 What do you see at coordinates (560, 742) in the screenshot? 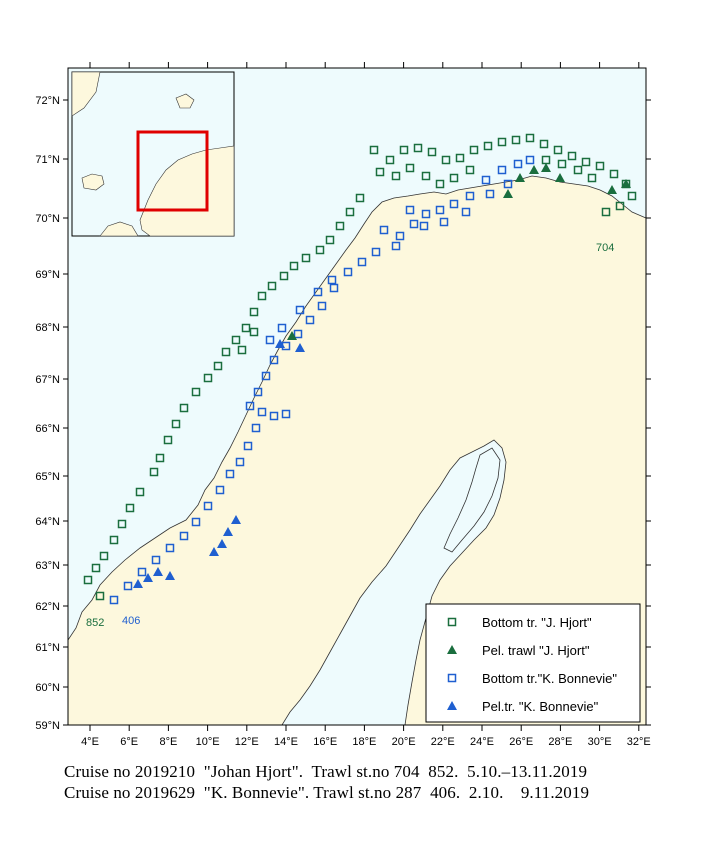
I see `lon-label: 28°E` at bounding box center [560, 742].